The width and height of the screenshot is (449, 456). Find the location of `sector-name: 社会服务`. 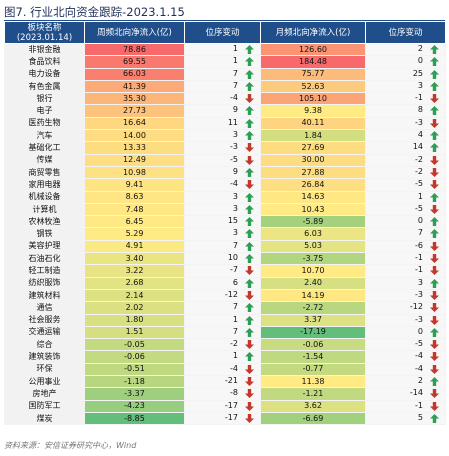

sector-name: 社会服务 is located at coordinates (44, 320).